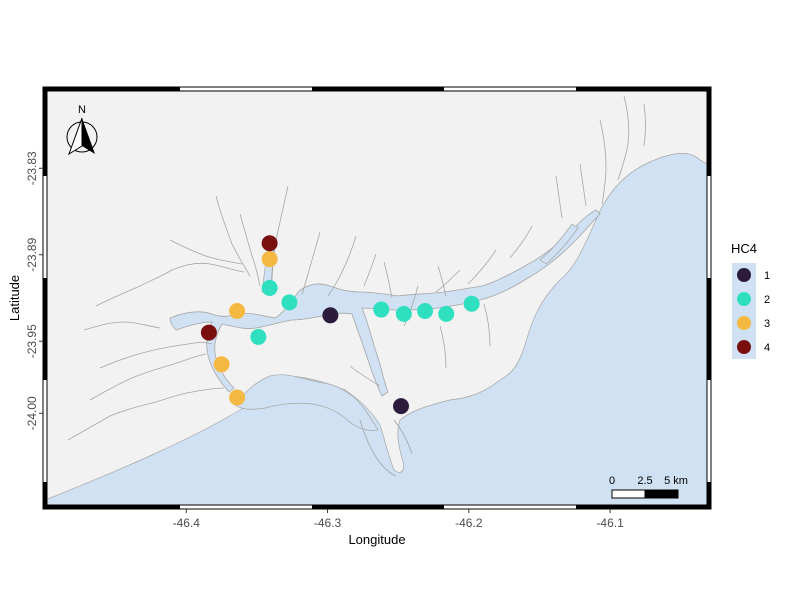  What do you see at coordinates (328, 523) in the screenshot?
I see `x-tick-label: -46.3` at bounding box center [328, 523].